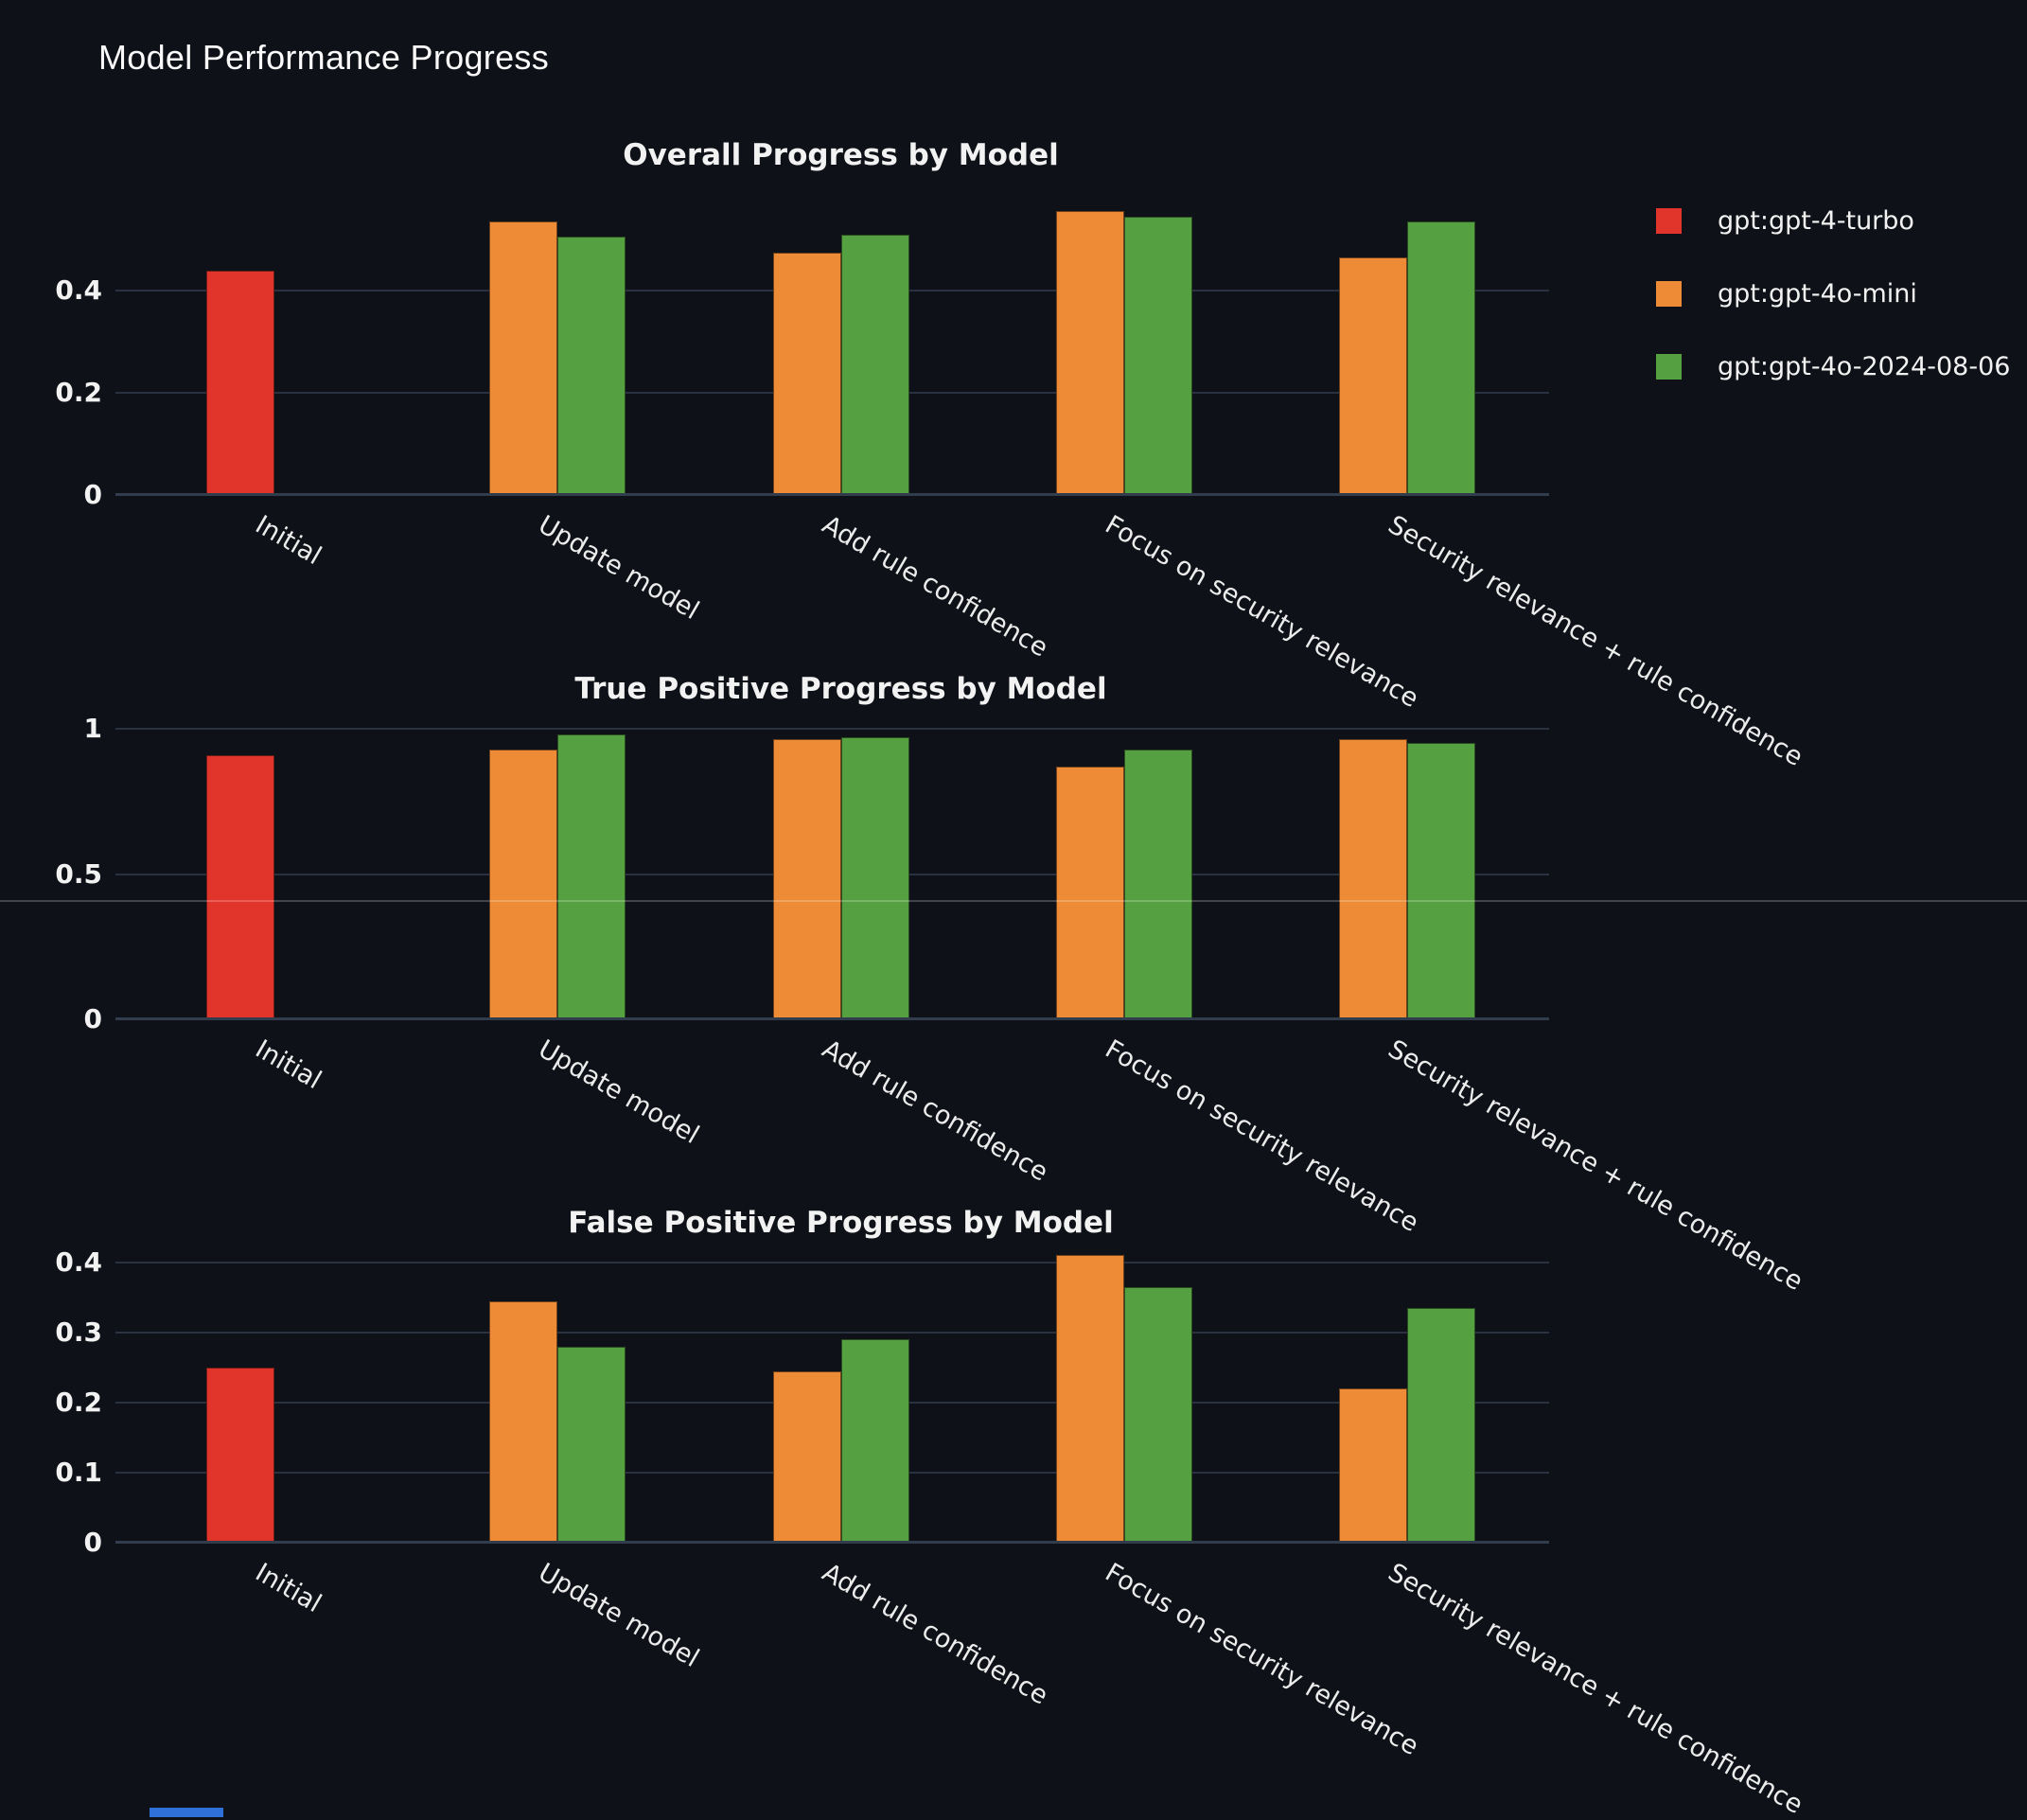 Image resolution: width=2027 pixels, height=1820 pixels. I want to click on legend-item: gpt:gpt-4-turbo, so click(1833, 221).